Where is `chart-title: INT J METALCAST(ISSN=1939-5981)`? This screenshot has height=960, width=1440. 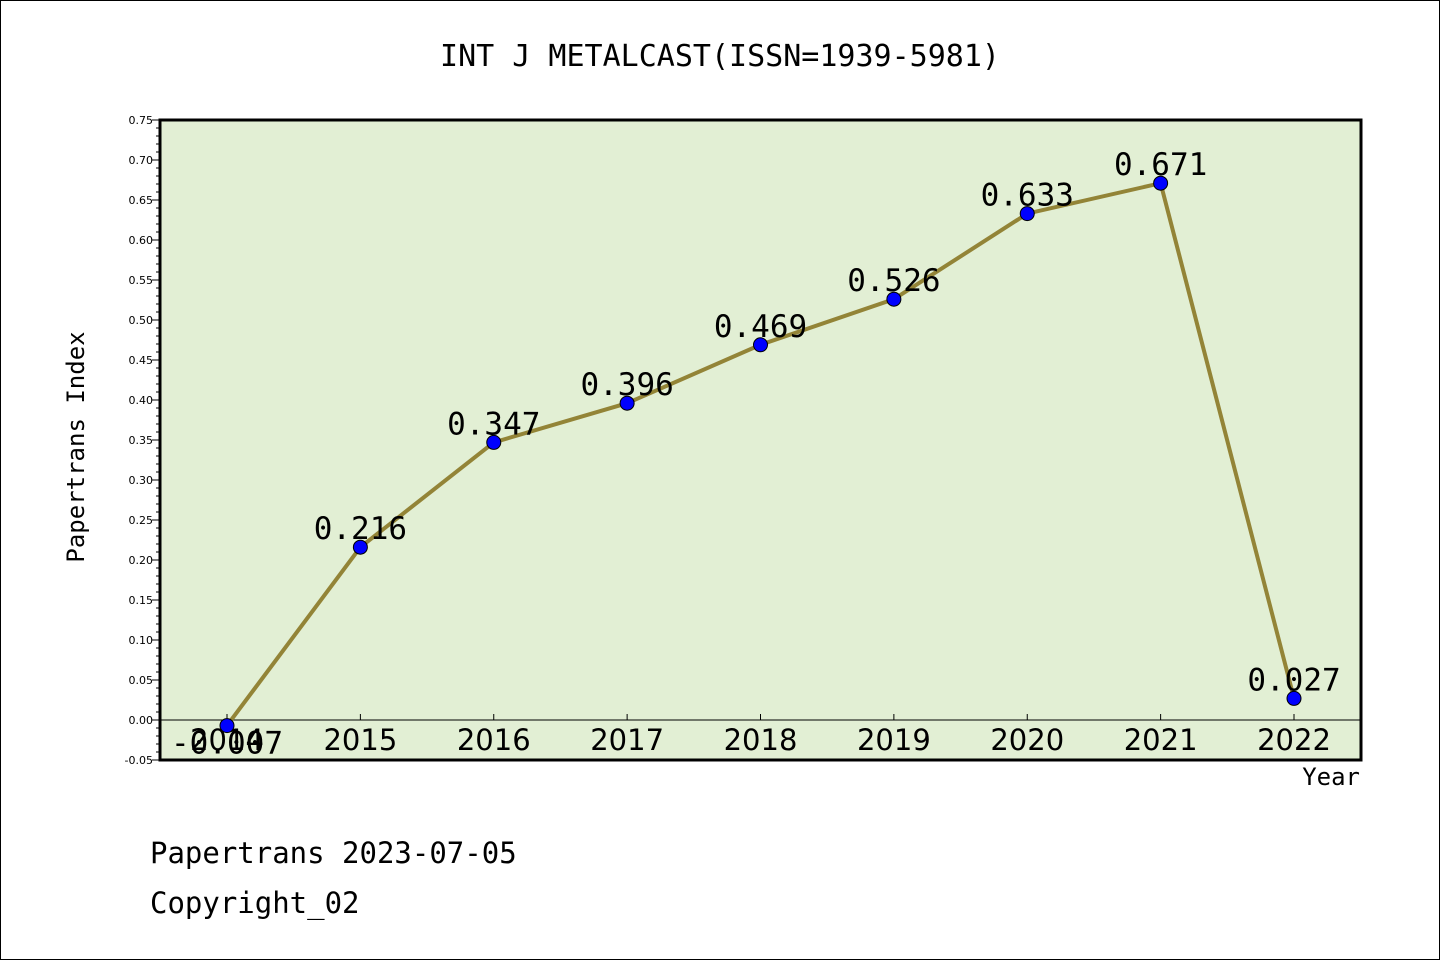
chart-title: INT J METALCAST(ISSN=1939-5981) is located at coordinates (720, 56).